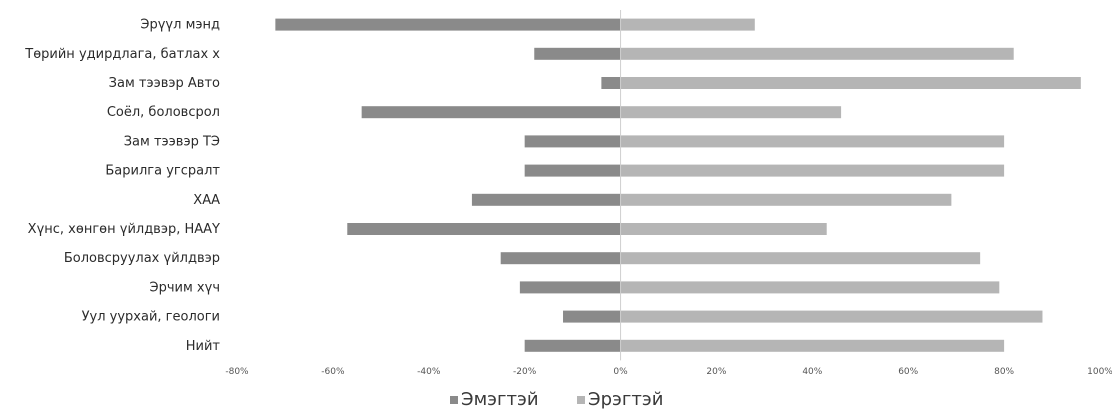 Image resolution: width=1112 pixels, height=412 pixels. Describe the element at coordinates (556, 399) in the screenshot. I see `legend: Эмэгтэй Эрэгтэй` at that location.